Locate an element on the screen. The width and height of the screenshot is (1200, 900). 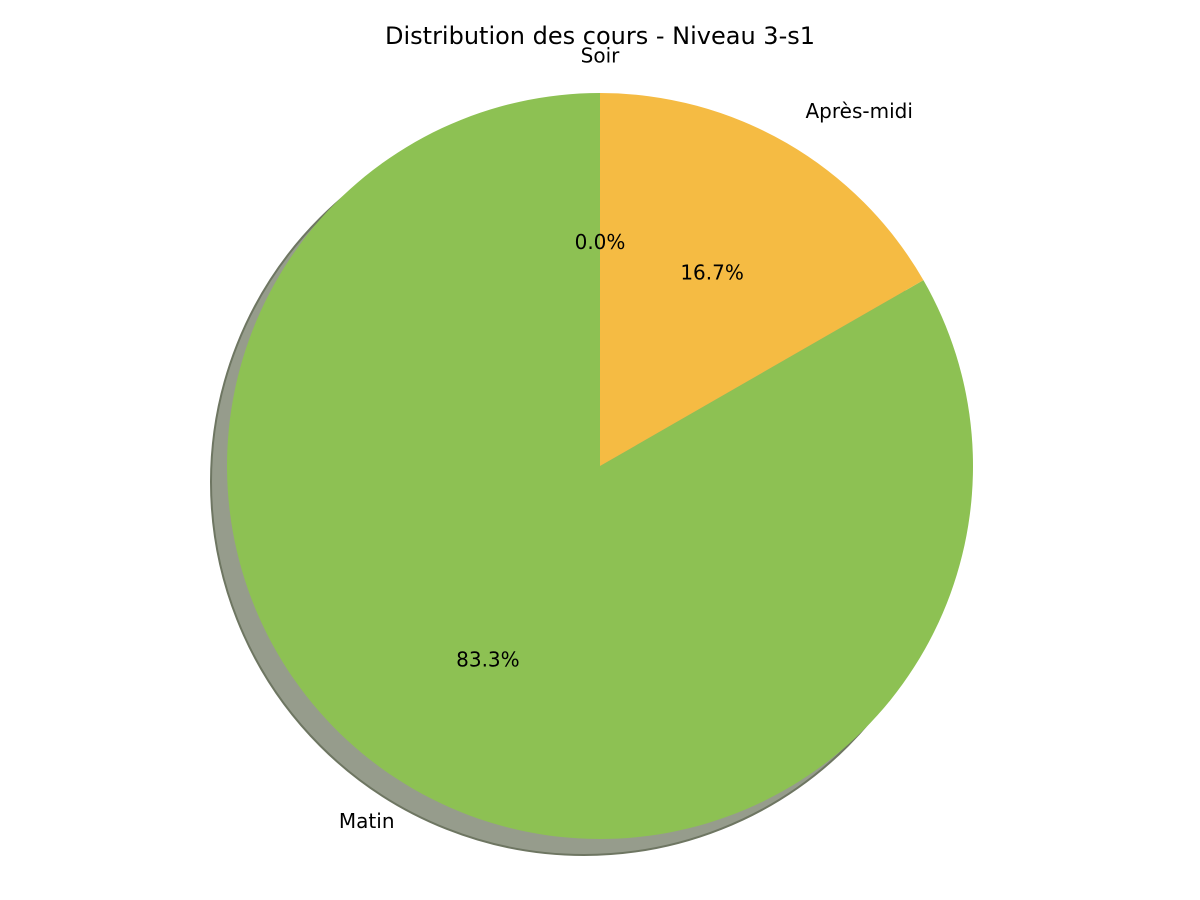
slice-label-apres-midi: Après-midi is located at coordinates (859, 111).